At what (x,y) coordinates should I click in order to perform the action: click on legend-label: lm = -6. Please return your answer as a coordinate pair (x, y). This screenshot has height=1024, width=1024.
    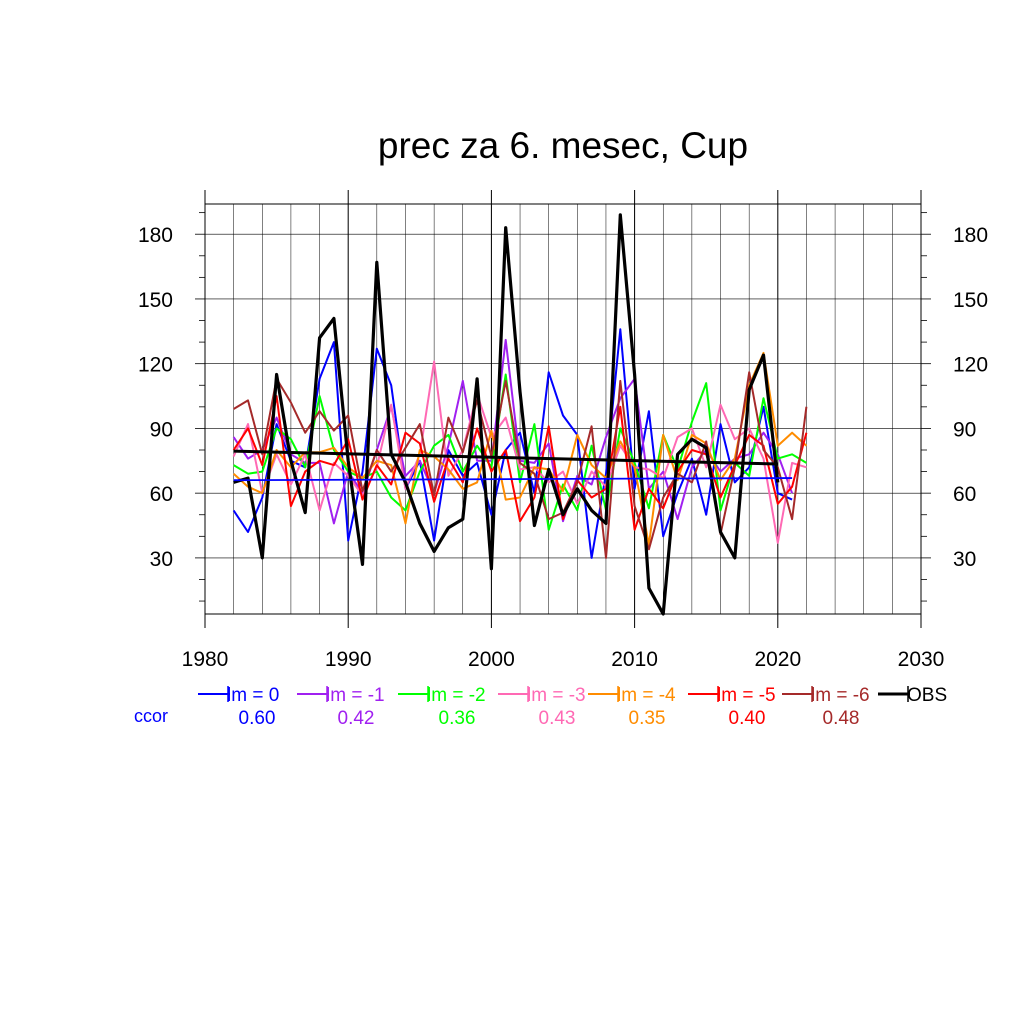
    Looking at the image, I should click on (840, 695).